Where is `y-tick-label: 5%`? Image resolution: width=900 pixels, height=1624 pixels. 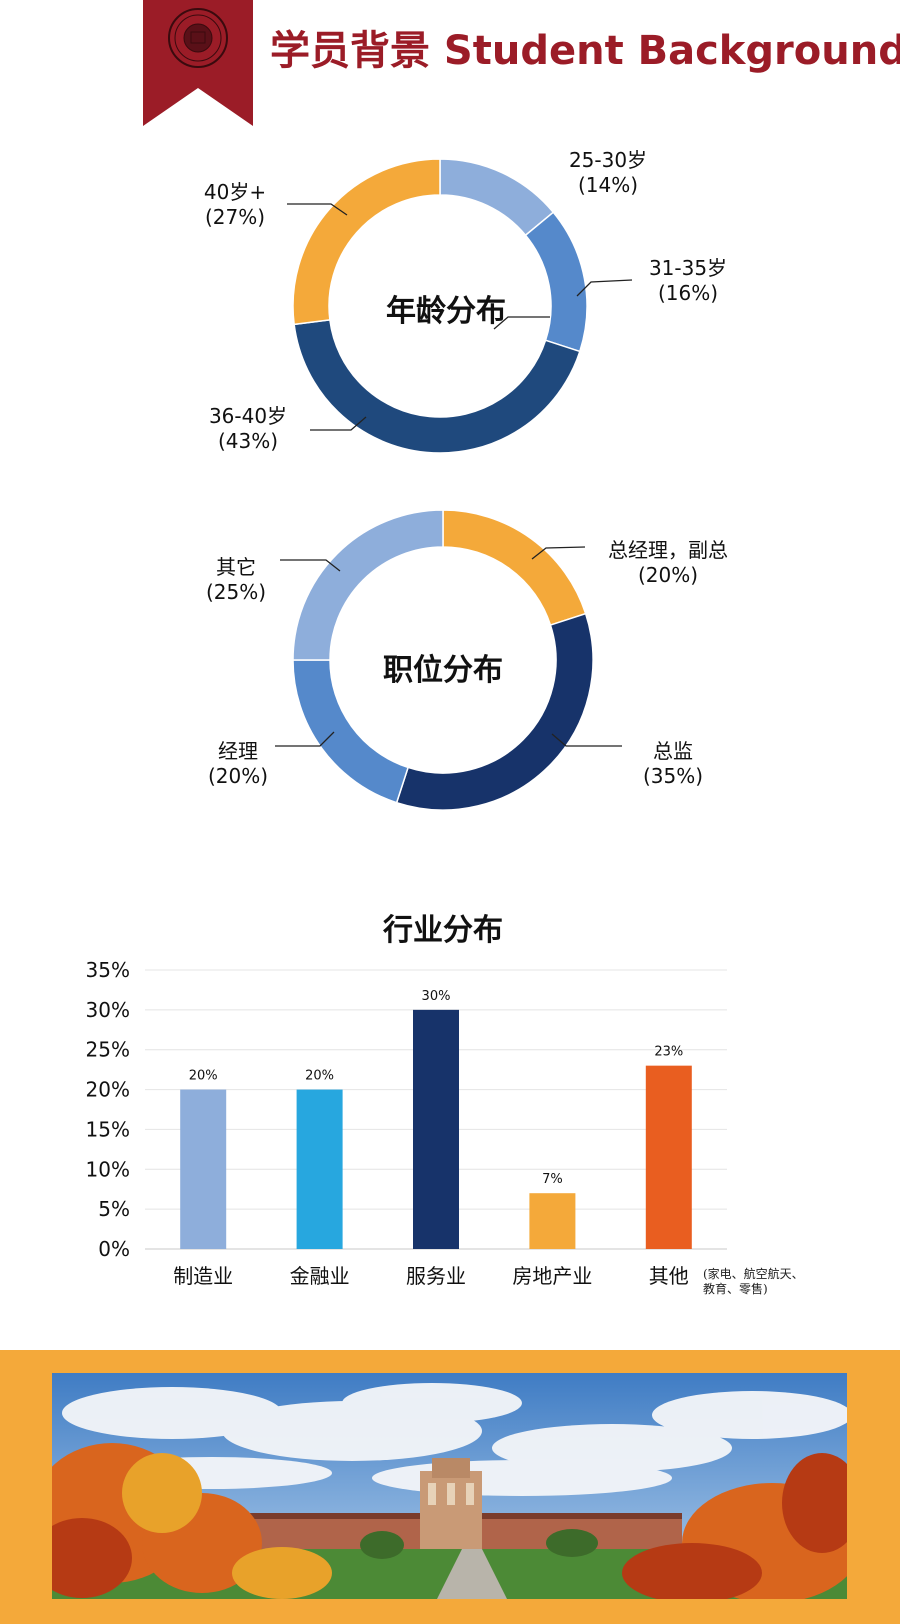
y-tick-label: 5% is located at coordinates (114, 1209).